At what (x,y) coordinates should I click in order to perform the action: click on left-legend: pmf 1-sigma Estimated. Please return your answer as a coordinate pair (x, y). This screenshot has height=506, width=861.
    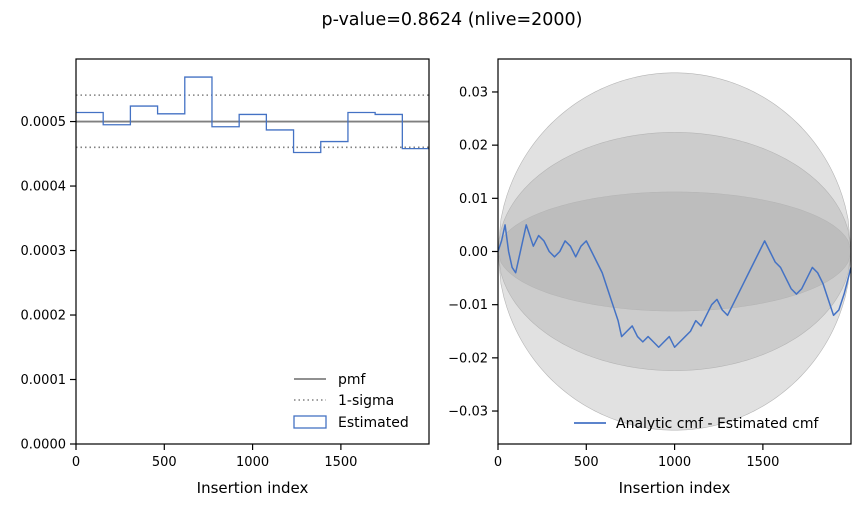
    Looking at the image, I should click on (351, 401).